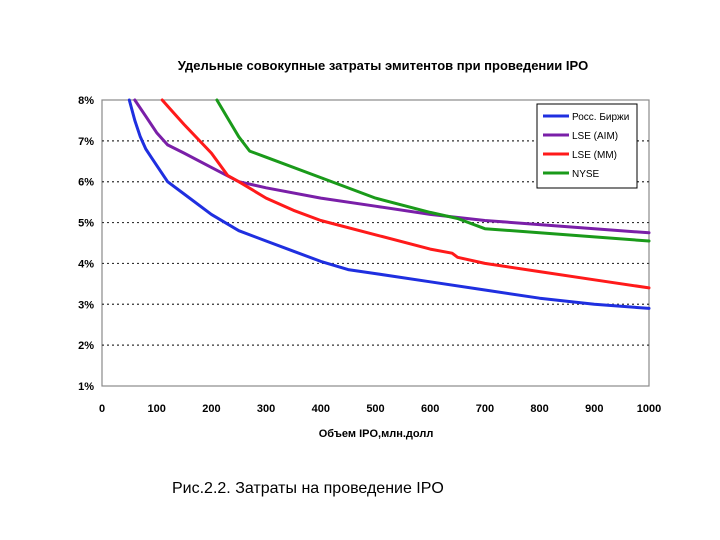 The width and height of the screenshot is (720, 540). Describe the element at coordinates (86, 101) in the screenshot. I see `y-tick-label: 8%` at that location.